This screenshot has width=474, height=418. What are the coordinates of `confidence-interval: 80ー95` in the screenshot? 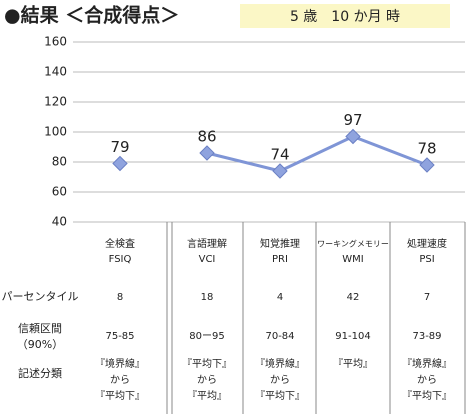 It's located at (206, 336).